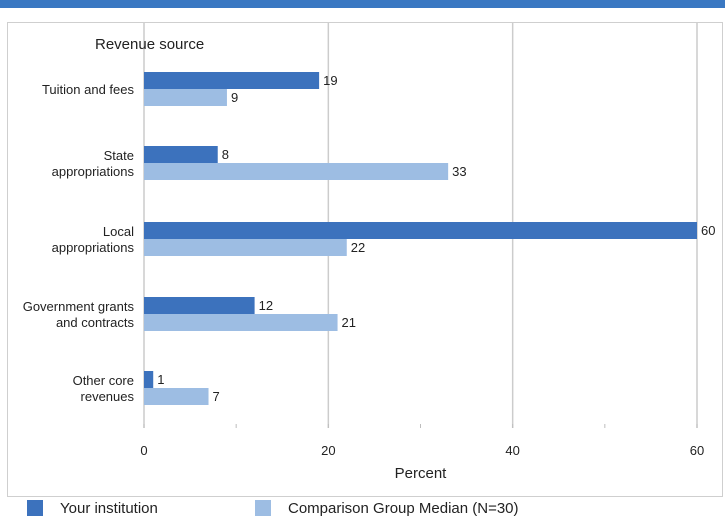 Image resolution: width=725 pixels, height=518 pixels. What do you see at coordinates (95, 322) in the screenshot?
I see `category-label: and contracts` at bounding box center [95, 322].